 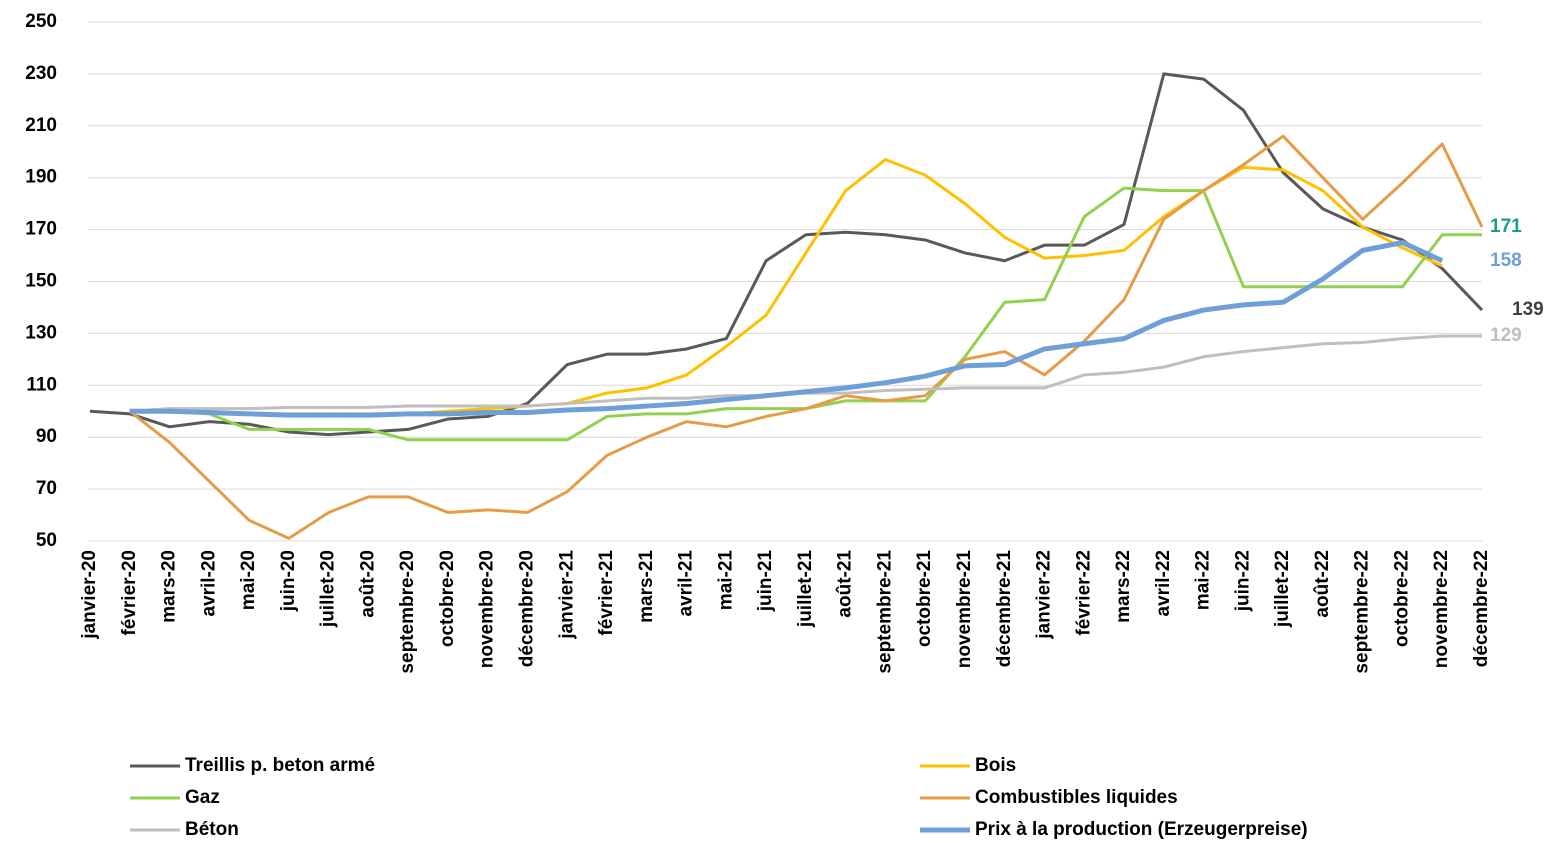 I want to click on y-tick-label: 110, so click(x=41, y=384).